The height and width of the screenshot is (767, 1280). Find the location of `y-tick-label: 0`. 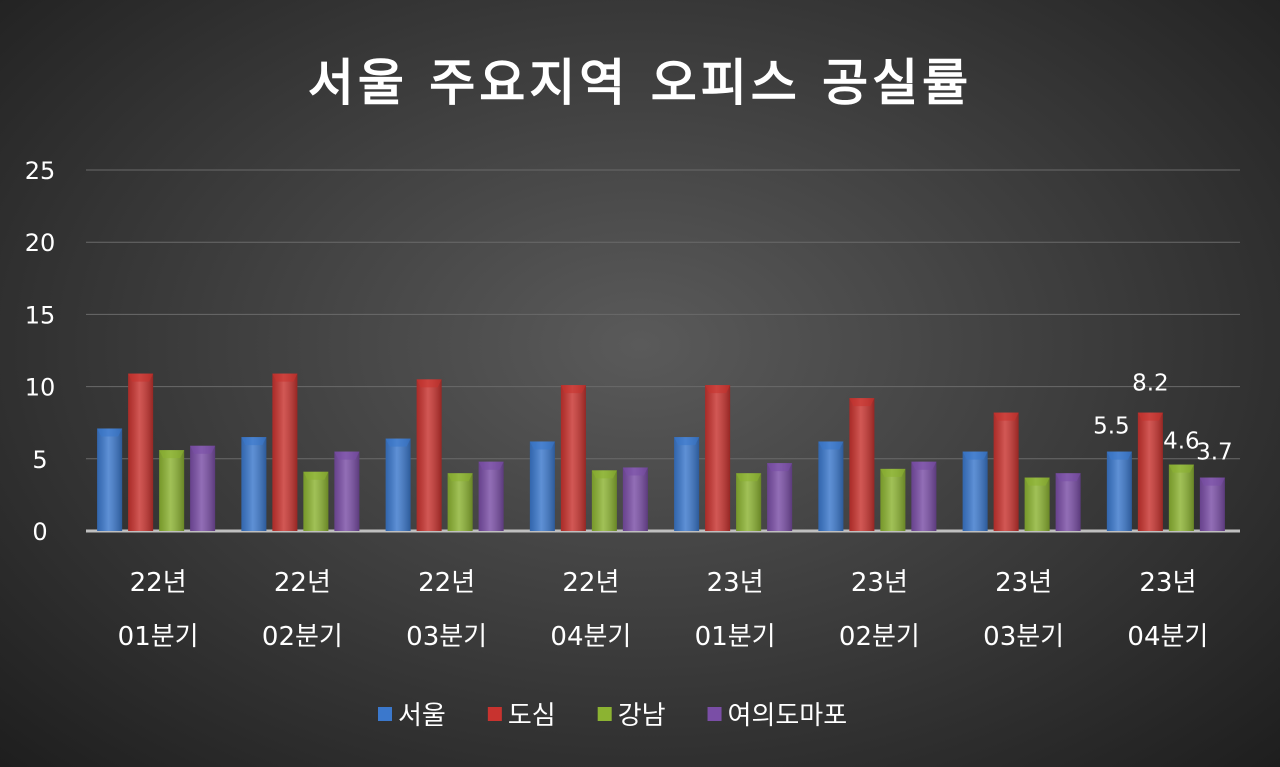

y-tick-label: 0 is located at coordinates (39, 532).